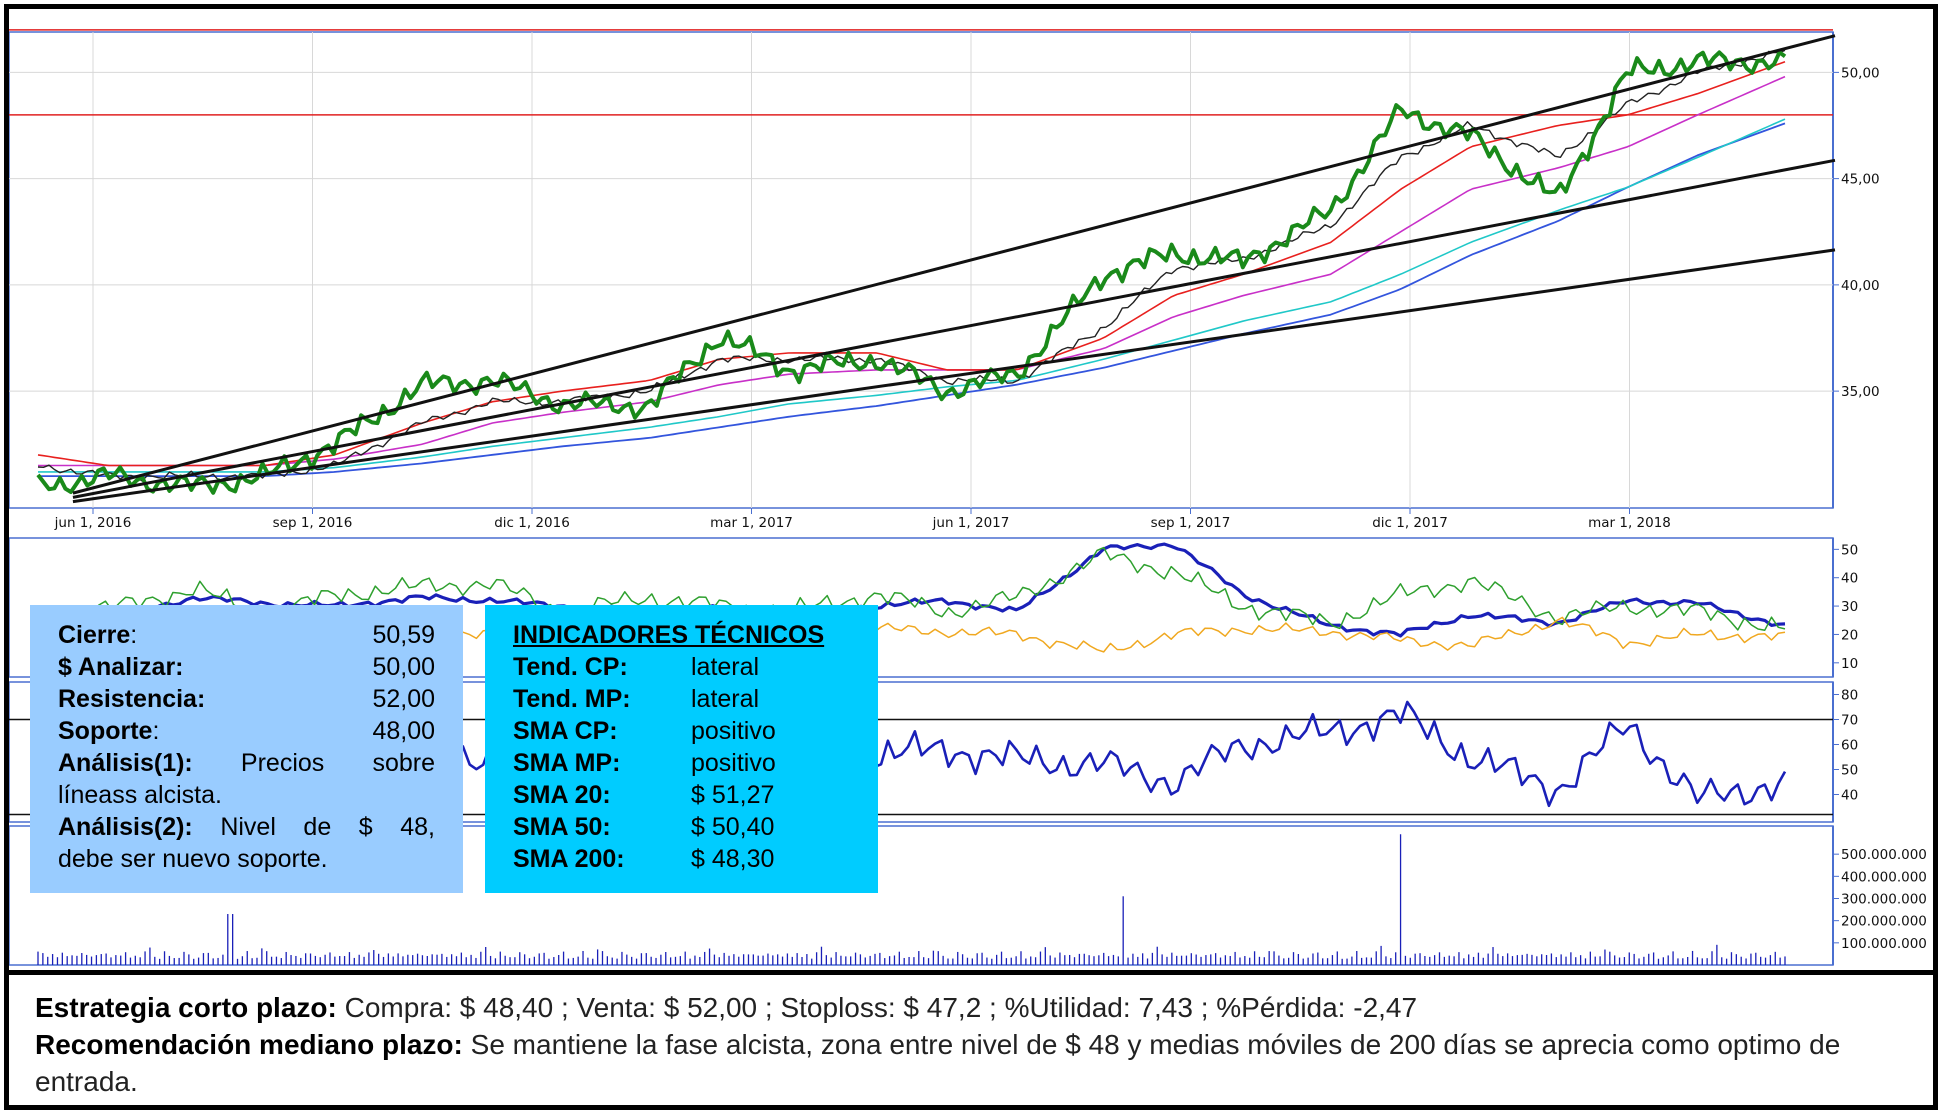 The width and height of the screenshot is (1944, 1116). I want to click on summary-row-close: Cierre: 50,59, so click(246, 635).